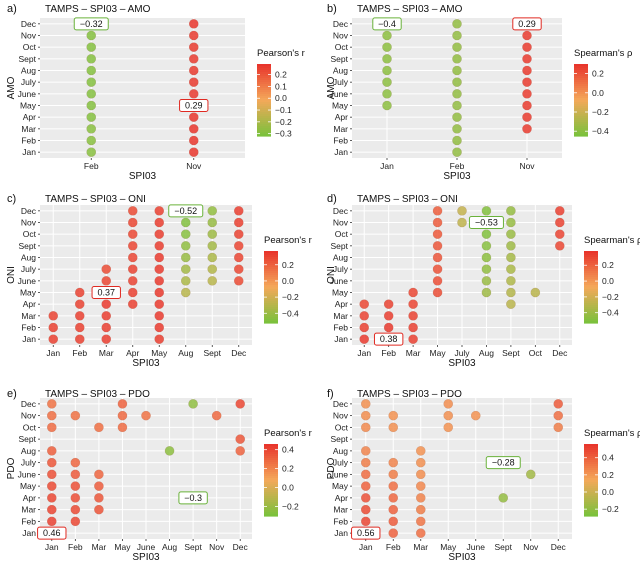  What do you see at coordinates (194, 106) in the screenshot?
I see `annotation-label: 0.29` at bounding box center [194, 106].